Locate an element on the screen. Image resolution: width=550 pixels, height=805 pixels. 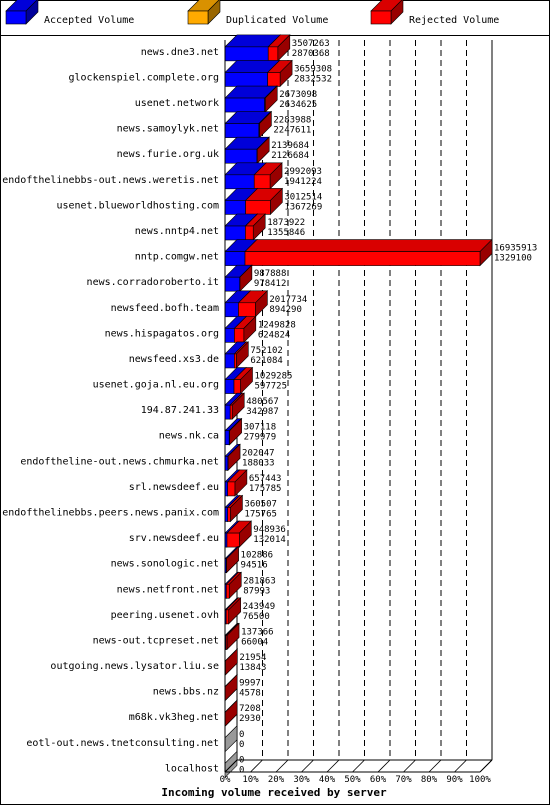
total-value-label: 1873922 is located at coordinates (286, 223).